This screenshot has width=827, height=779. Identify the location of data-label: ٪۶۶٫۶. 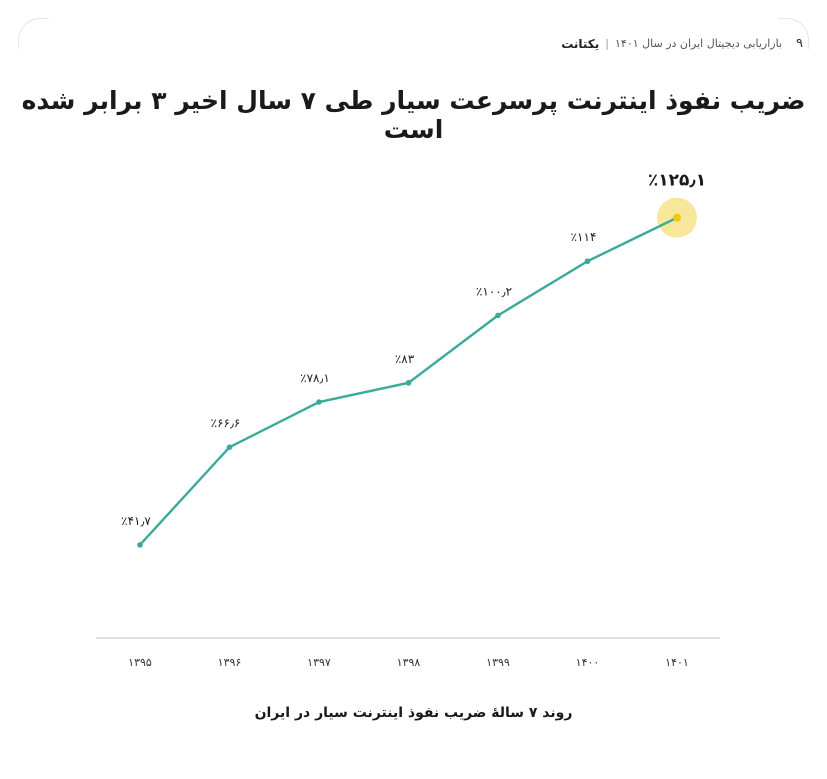
(226, 423).